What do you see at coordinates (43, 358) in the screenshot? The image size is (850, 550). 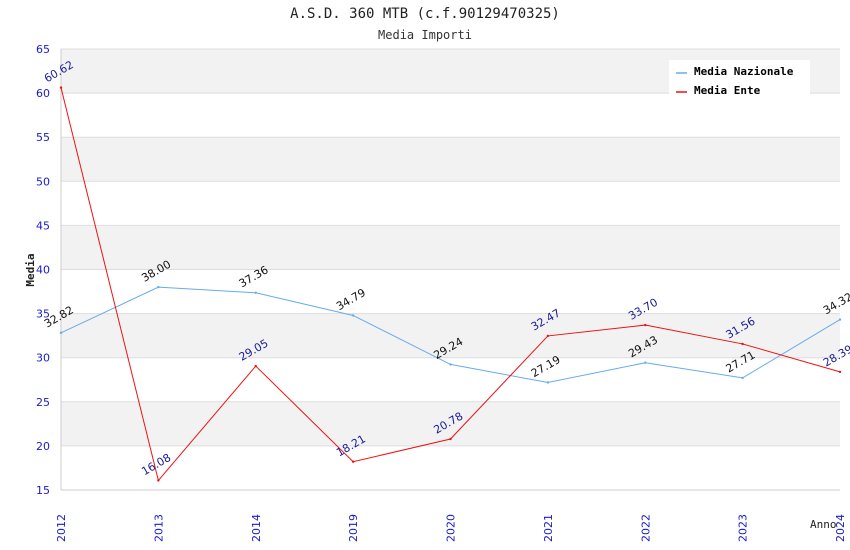 I see `y-tick-label: 30` at bounding box center [43, 358].